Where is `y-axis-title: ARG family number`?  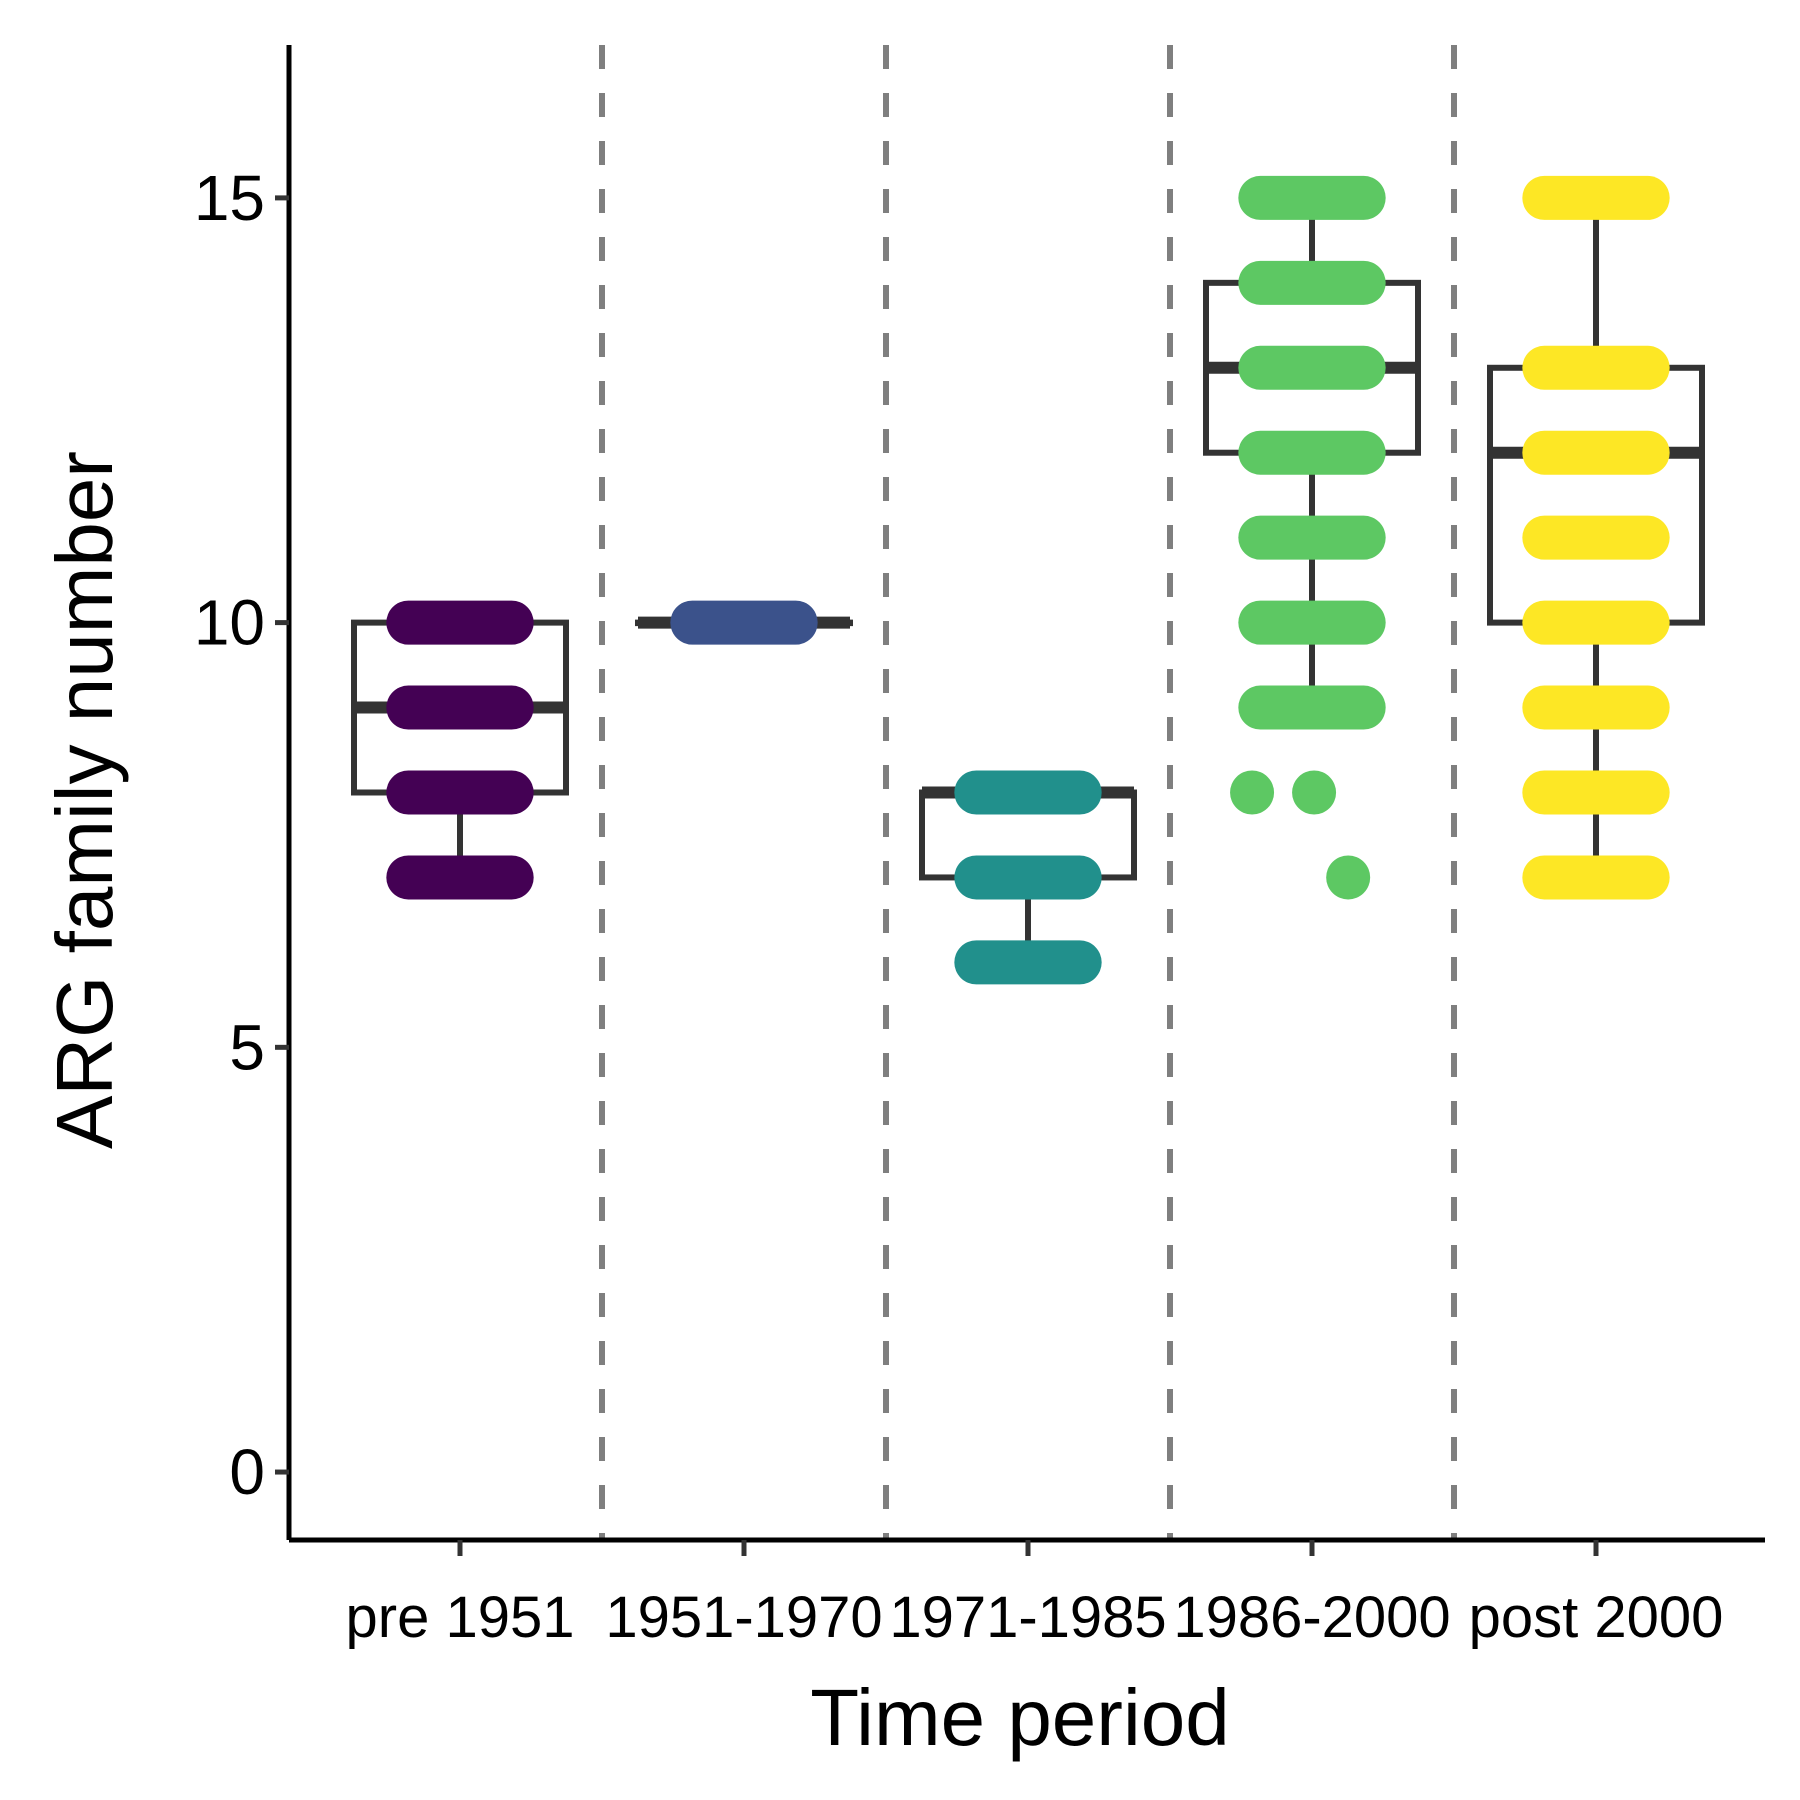 y-axis-title: ARG family number is located at coordinates (84, 800).